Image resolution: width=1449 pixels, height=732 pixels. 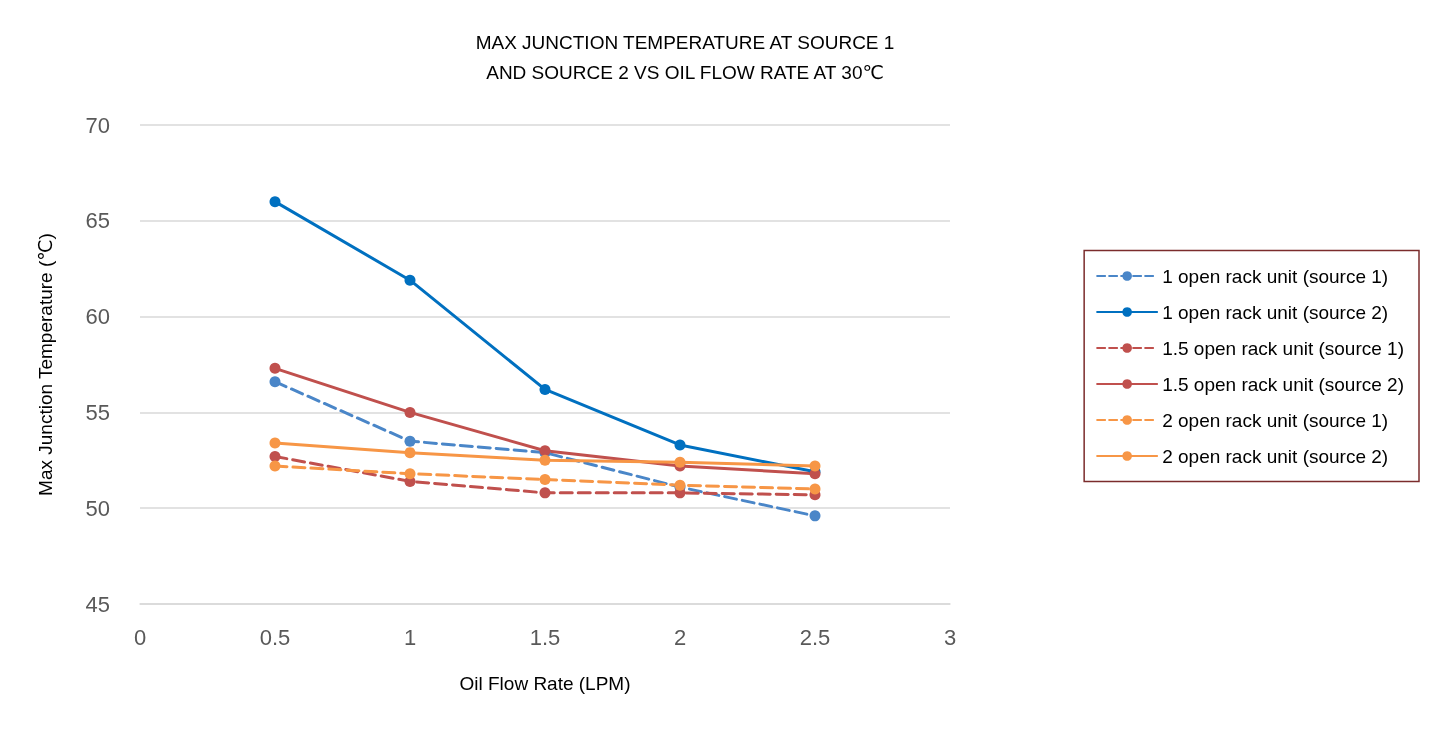 What do you see at coordinates (45, 364) in the screenshot?
I see `y-axis-title: Max Junction Temperature (℃)` at bounding box center [45, 364].